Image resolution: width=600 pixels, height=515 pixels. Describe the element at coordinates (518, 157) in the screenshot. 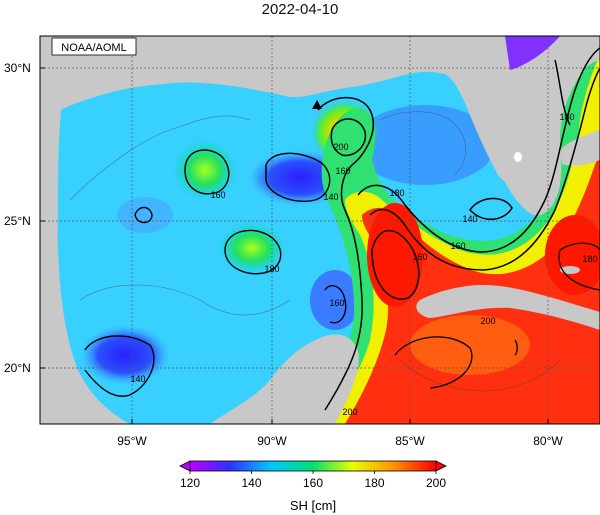

I see `lake` at that location.